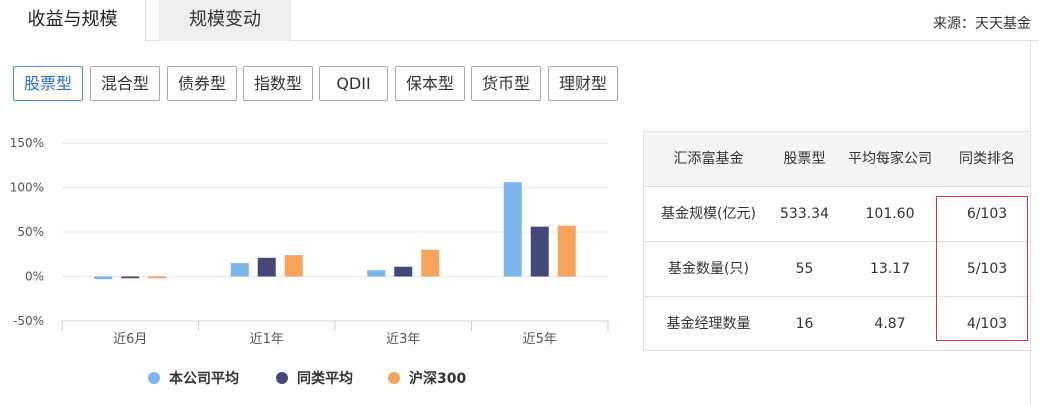 The height and width of the screenshot is (405, 1039). I want to click on fund-type-guaranteed-button: 保本型, so click(430, 83).